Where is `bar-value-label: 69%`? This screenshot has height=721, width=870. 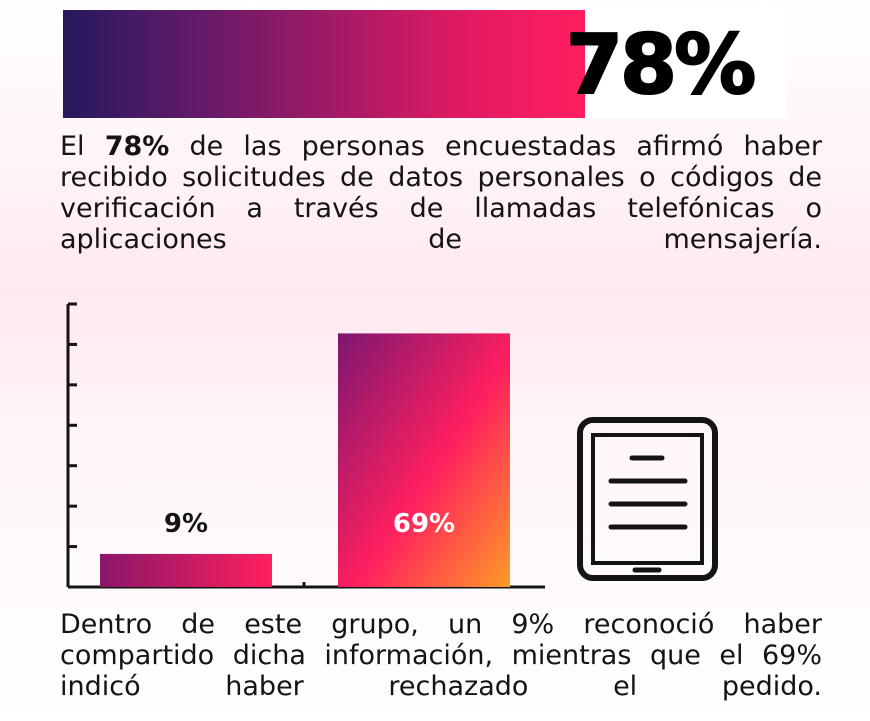 bar-value-label: 69% is located at coordinates (424, 524).